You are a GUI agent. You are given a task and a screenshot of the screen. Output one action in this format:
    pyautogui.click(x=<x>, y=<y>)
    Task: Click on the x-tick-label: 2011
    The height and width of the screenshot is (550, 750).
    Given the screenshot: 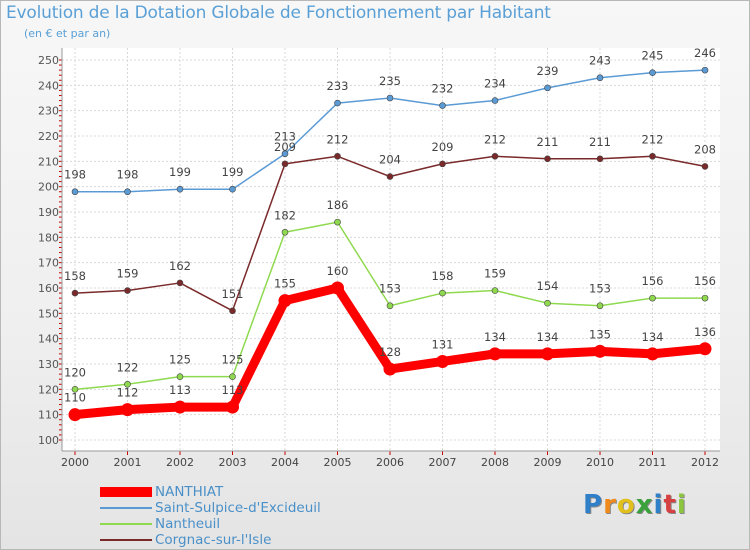 What is the action you would take?
    pyautogui.click(x=653, y=462)
    